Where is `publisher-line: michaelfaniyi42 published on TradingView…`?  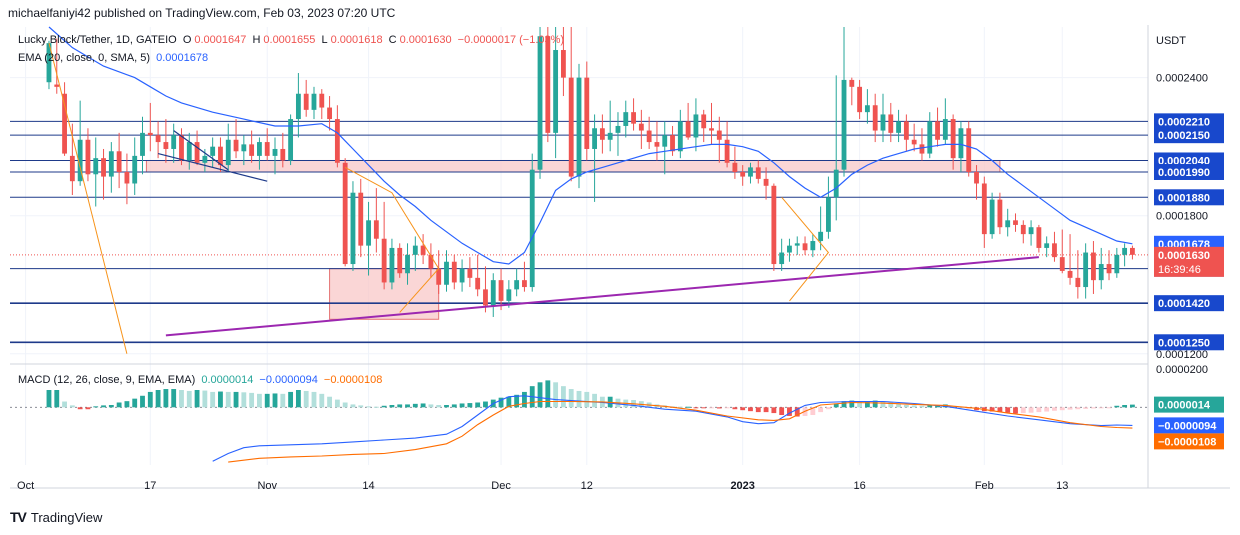 publisher-line: michaelfaniyi42 published on TradingView… is located at coordinates (202, 13).